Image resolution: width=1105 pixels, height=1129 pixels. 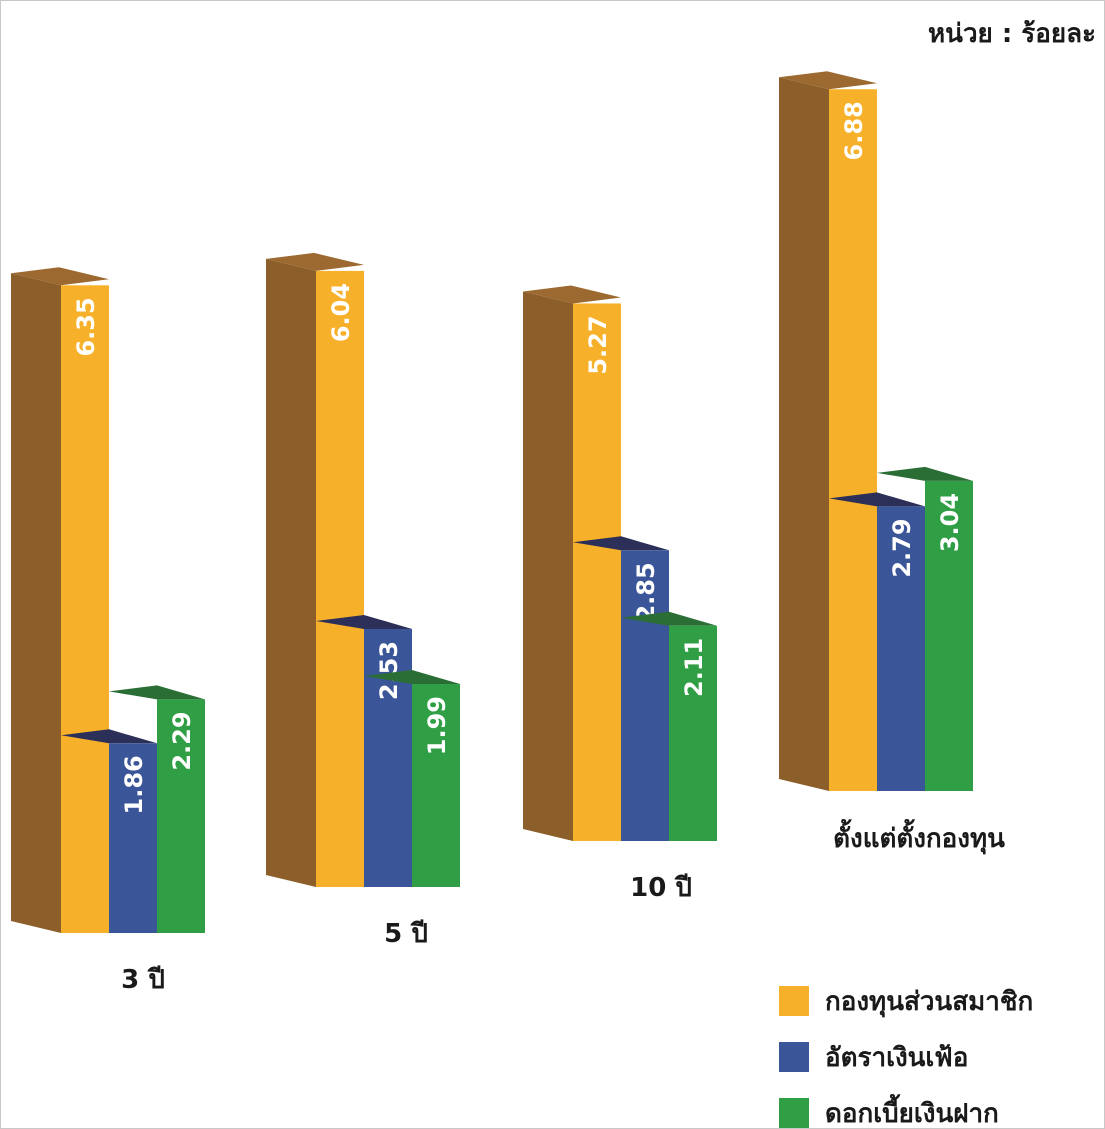 I want to click on bar-top-3y-inflation, so click(x=109, y=736).